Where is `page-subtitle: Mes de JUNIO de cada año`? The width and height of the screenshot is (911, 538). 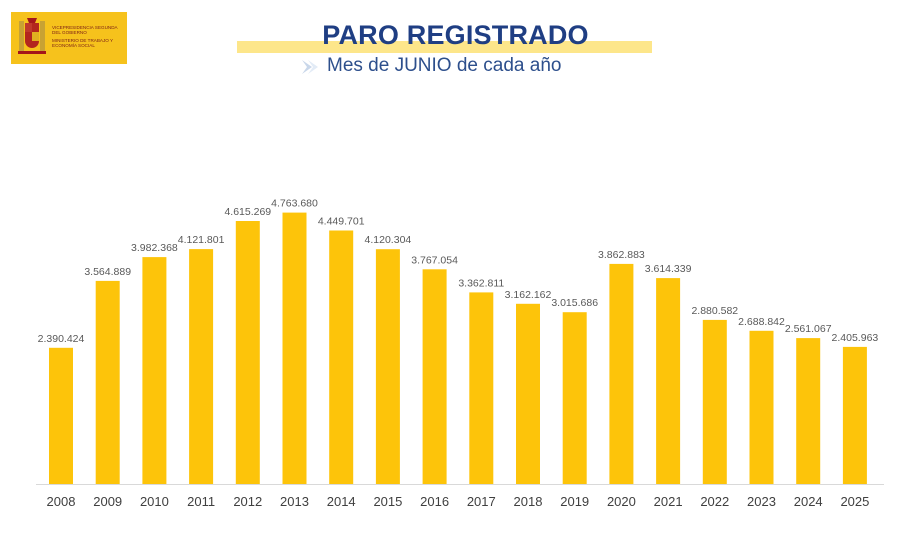 page-subtitle: Mes de JUNIO de cada año is located at coordinates (444, 65).